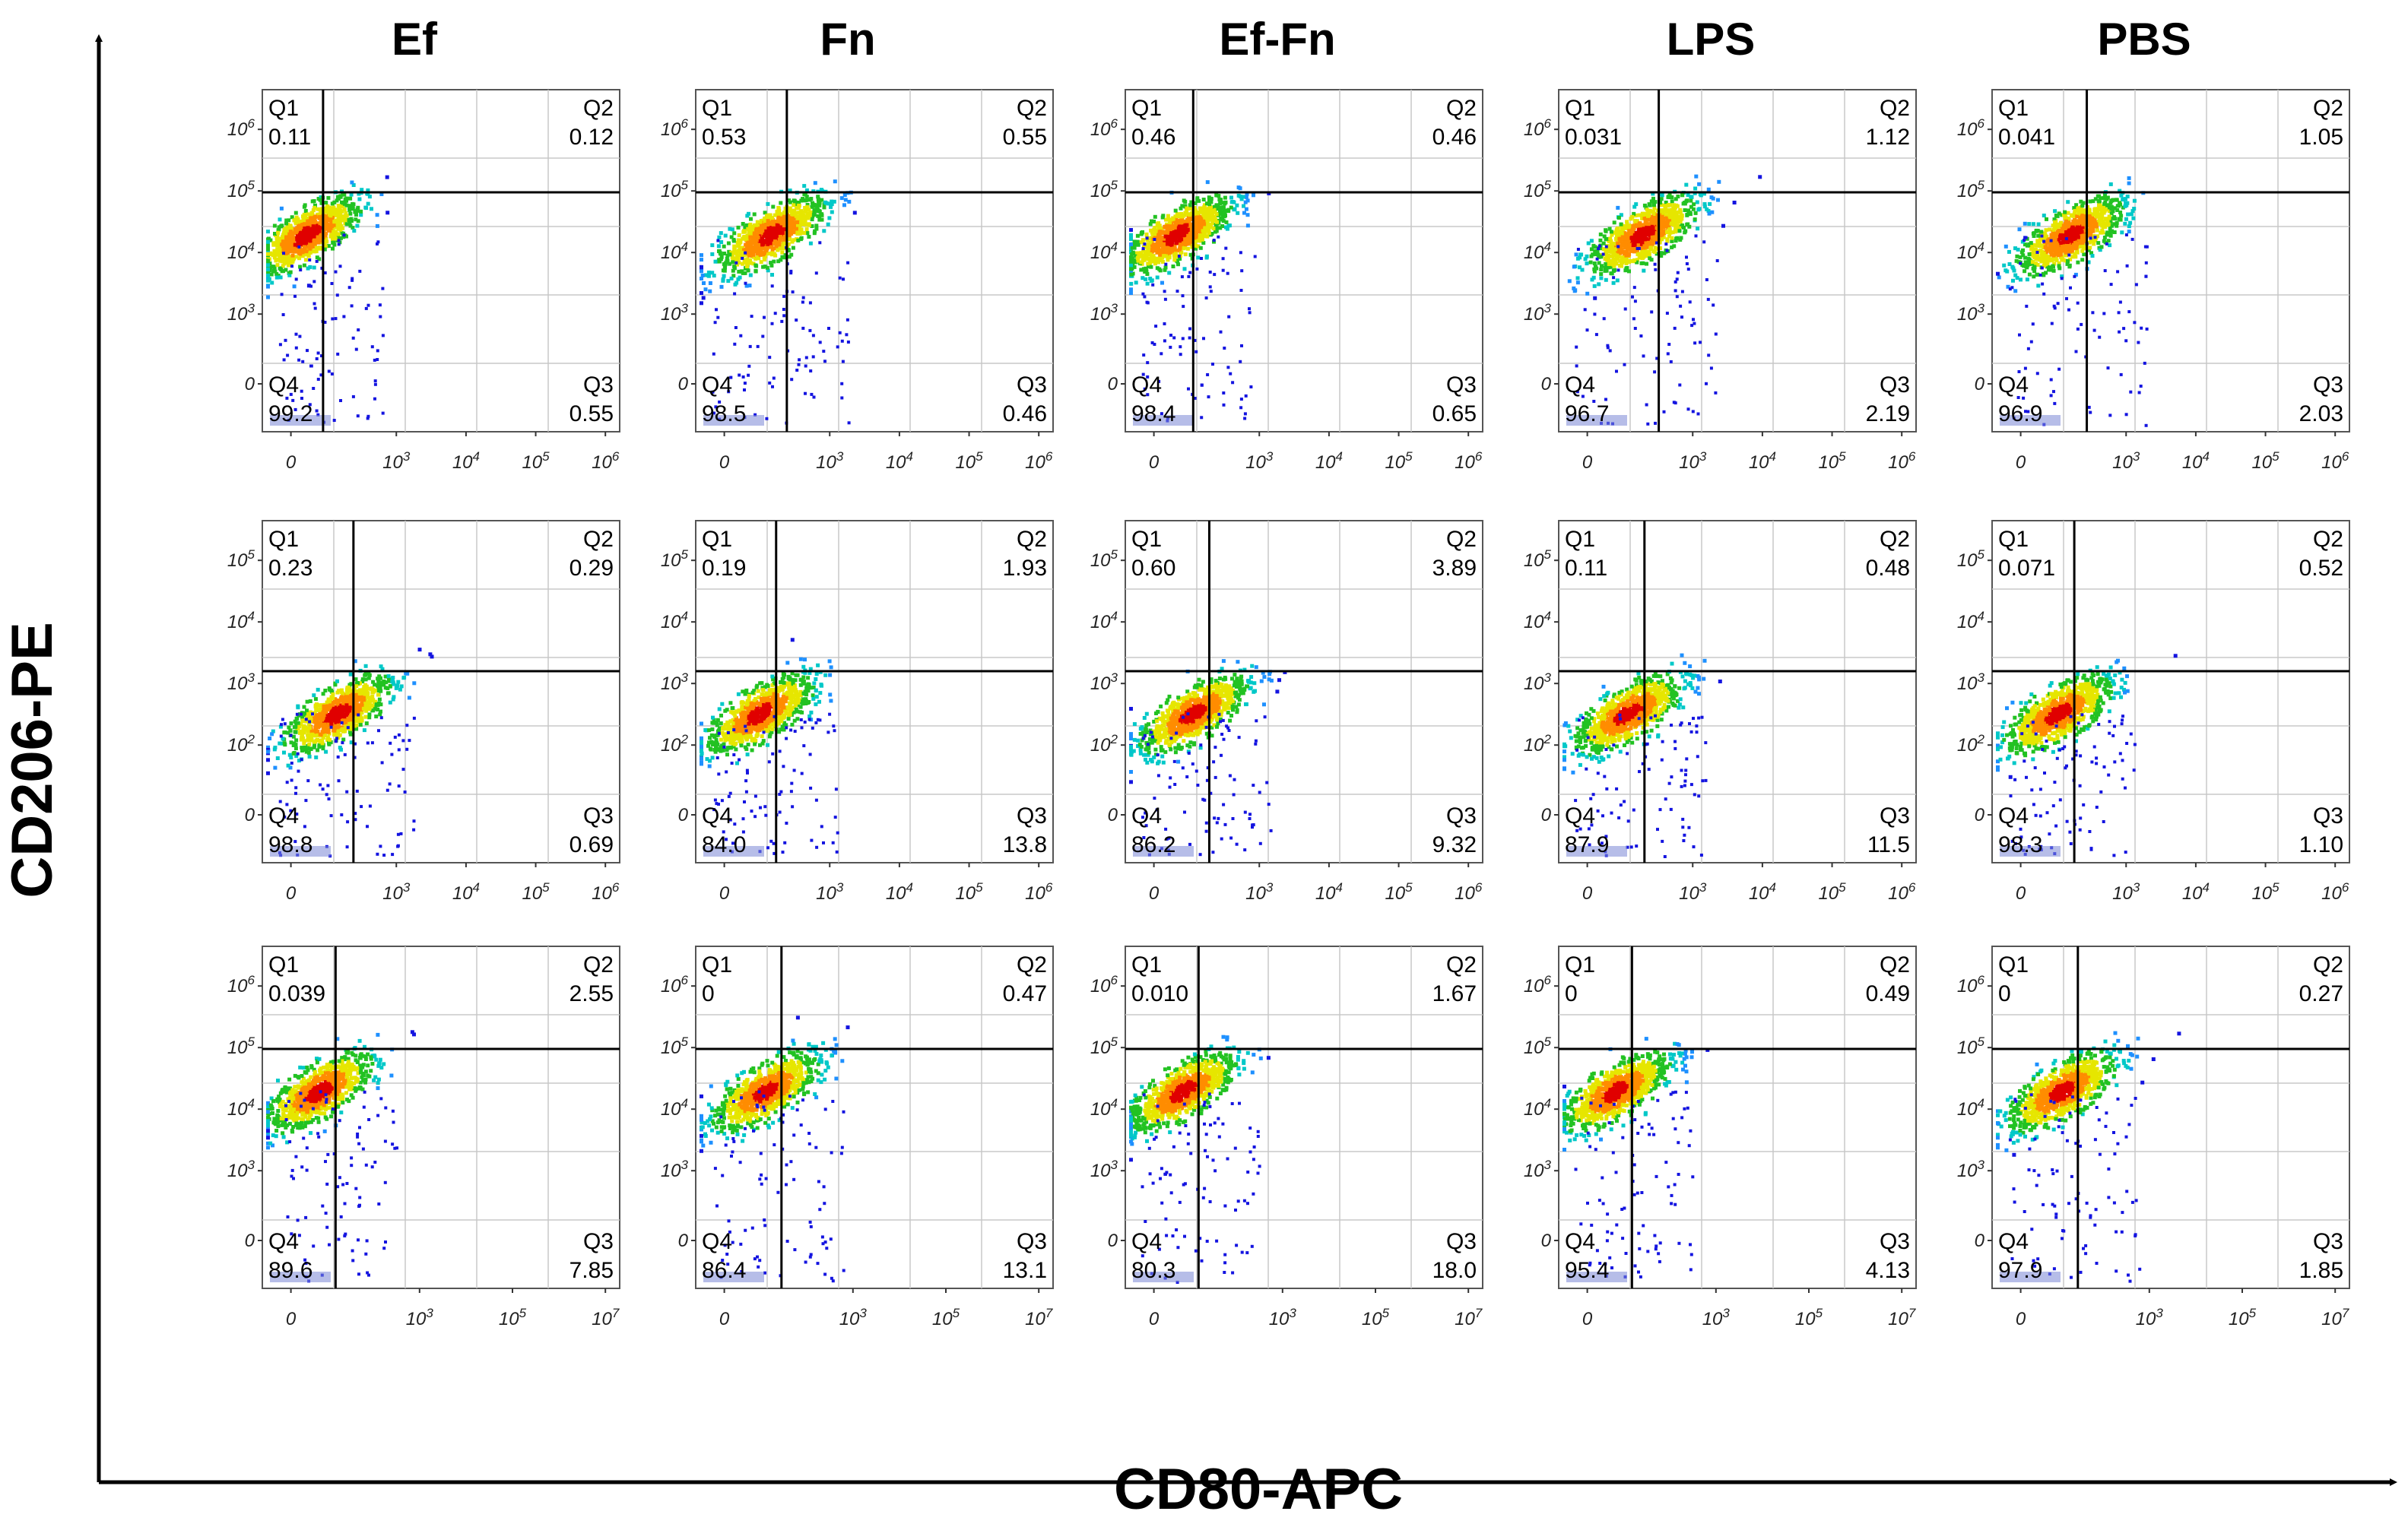 This screenshot has width=2408, height=1524. I want to click on column-title: Fn, so click(848, 39).